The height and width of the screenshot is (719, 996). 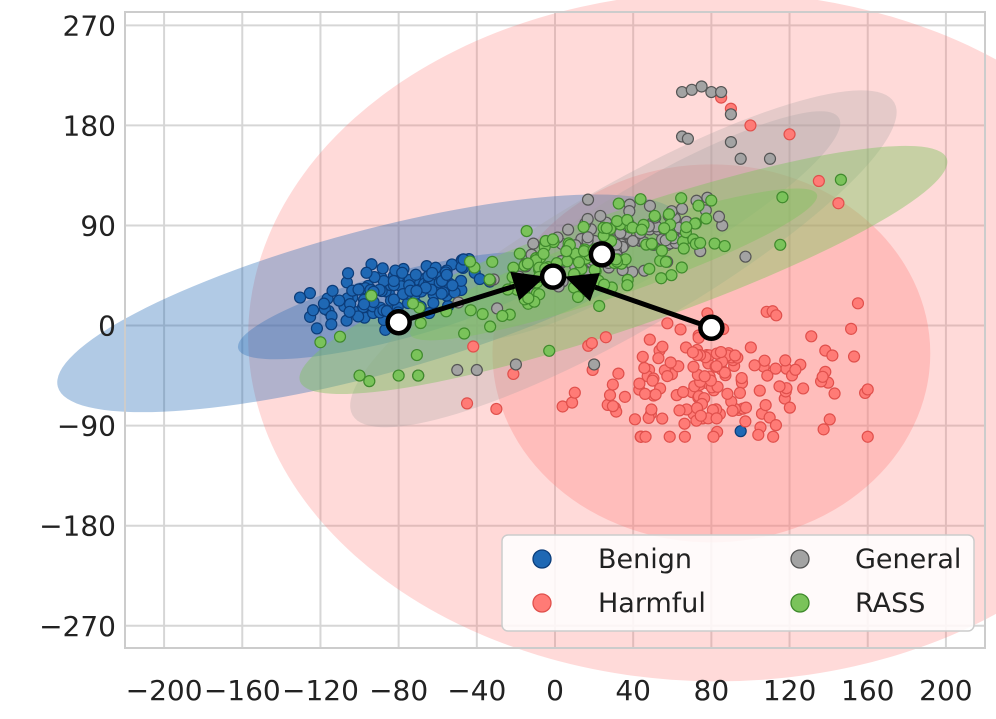 What do you see at coordinates (555, 690) in the screenshot?
I see `x-tick-label: 0` at bounding box center [555, 690].